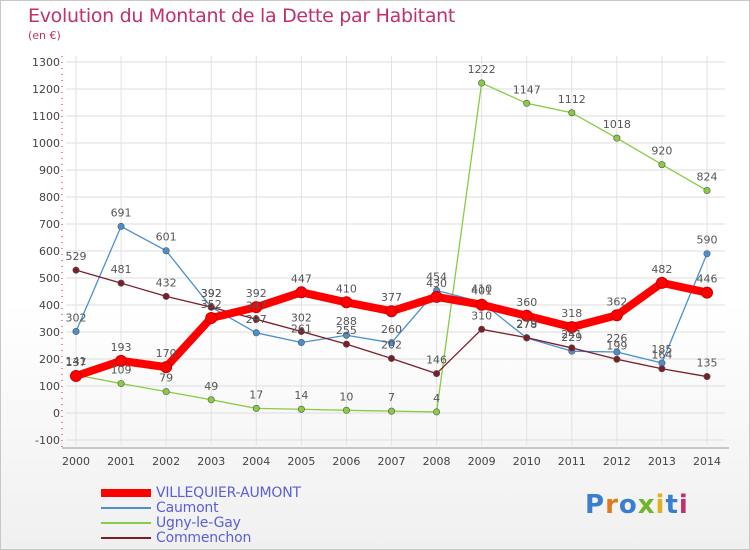 This screenshot has height=550, width=750. I want to click on legend-label-ugny-le-gay: Ugny-le-Gay, so click(198, 523).